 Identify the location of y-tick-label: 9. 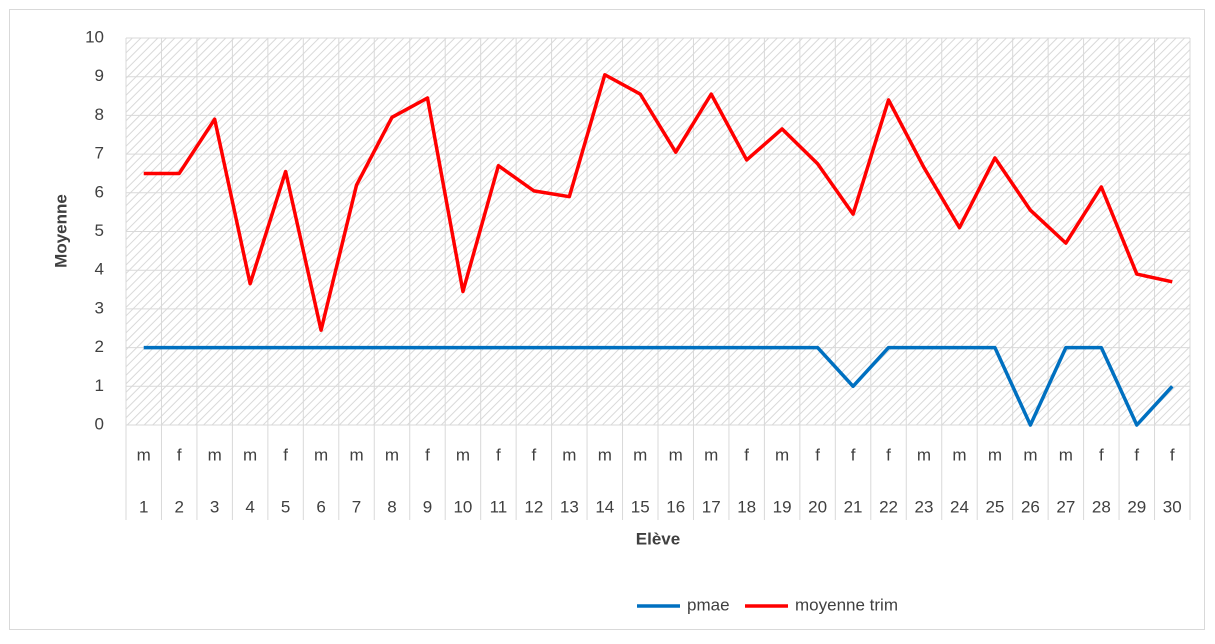
(99, 75).